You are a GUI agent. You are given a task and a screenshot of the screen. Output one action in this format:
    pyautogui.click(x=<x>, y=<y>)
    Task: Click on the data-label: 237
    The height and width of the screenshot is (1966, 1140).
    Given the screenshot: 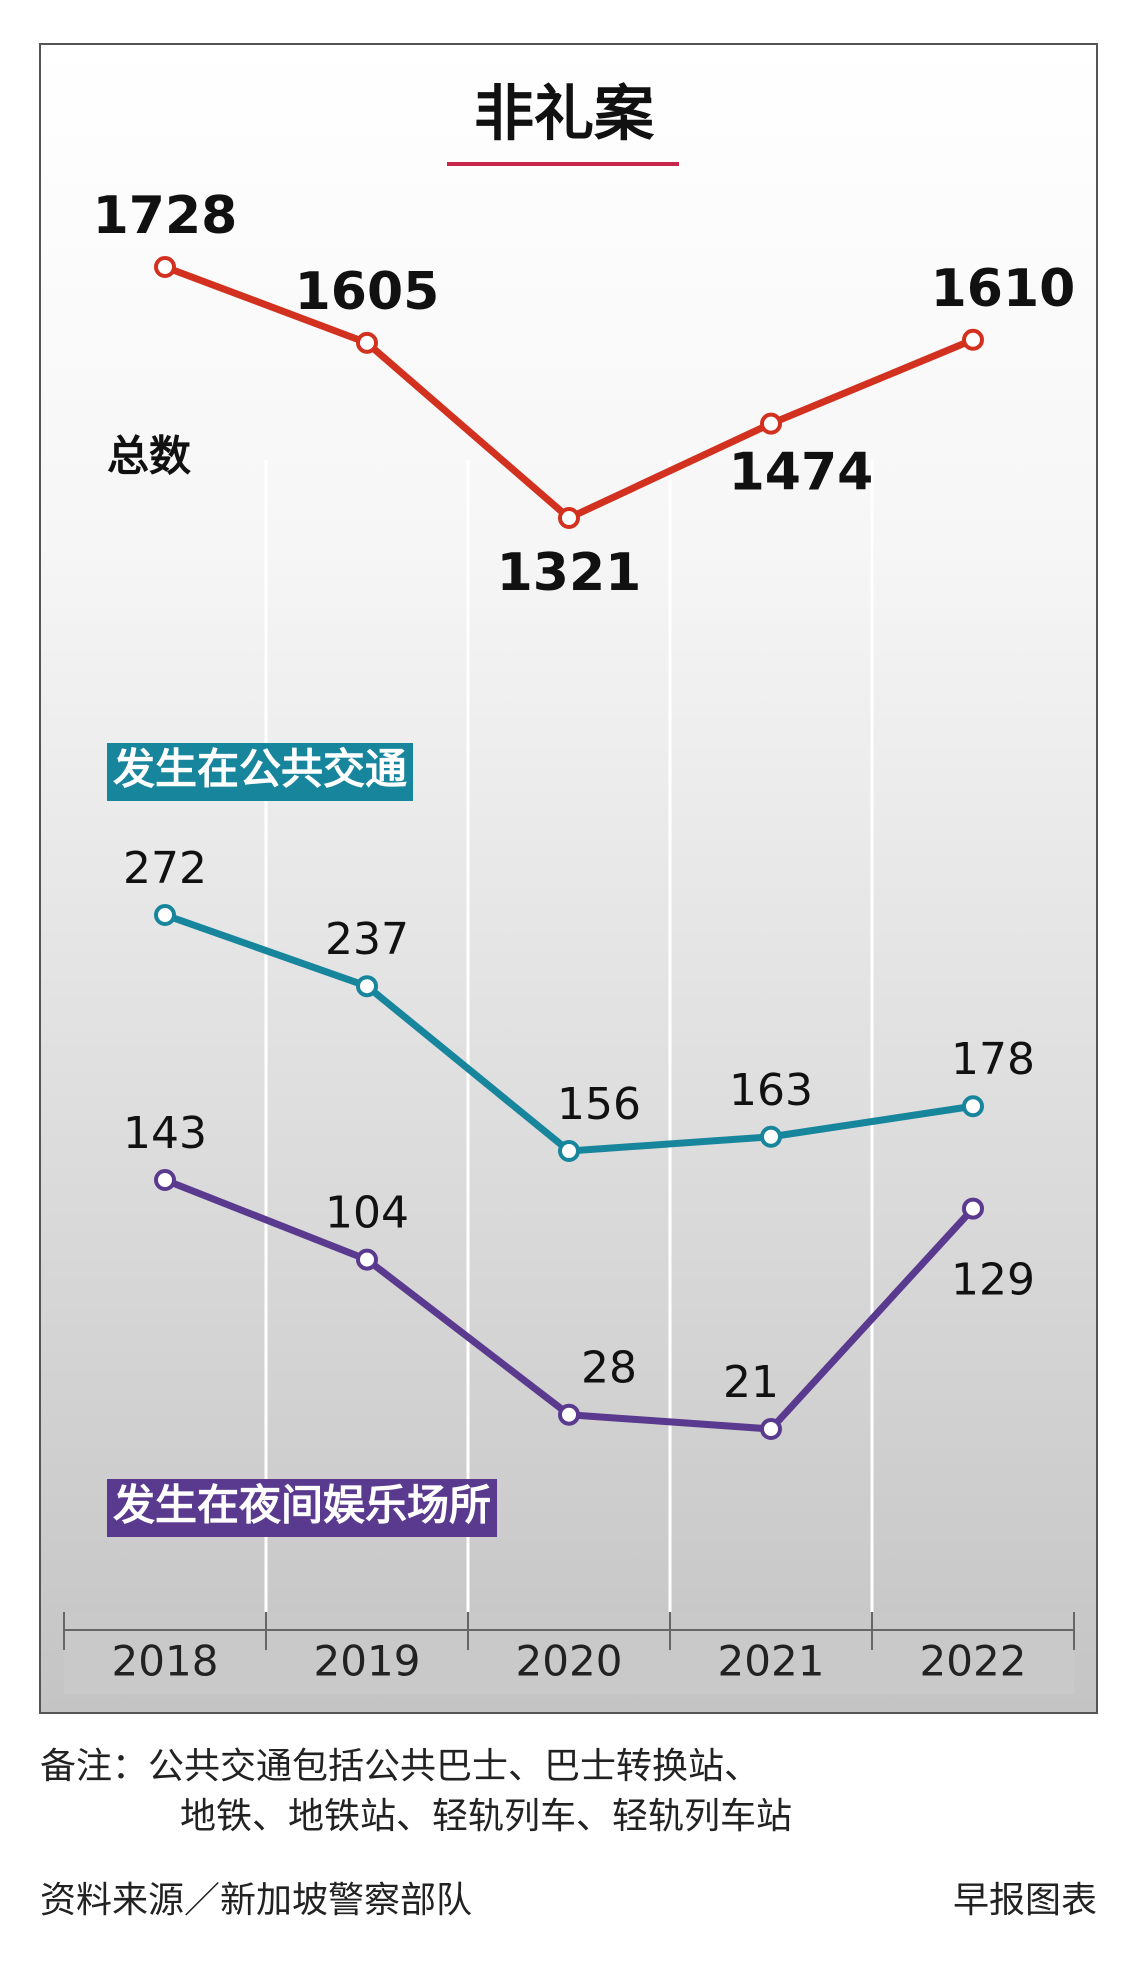 What is the action you would take?
    pyautogui.click(x=367, y=939)
    